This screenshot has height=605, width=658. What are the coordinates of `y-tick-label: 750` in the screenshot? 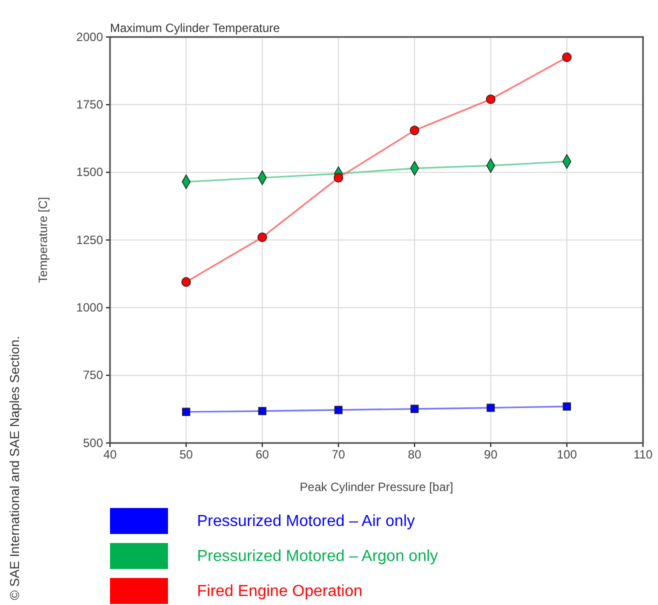 It's located at (93, 375).